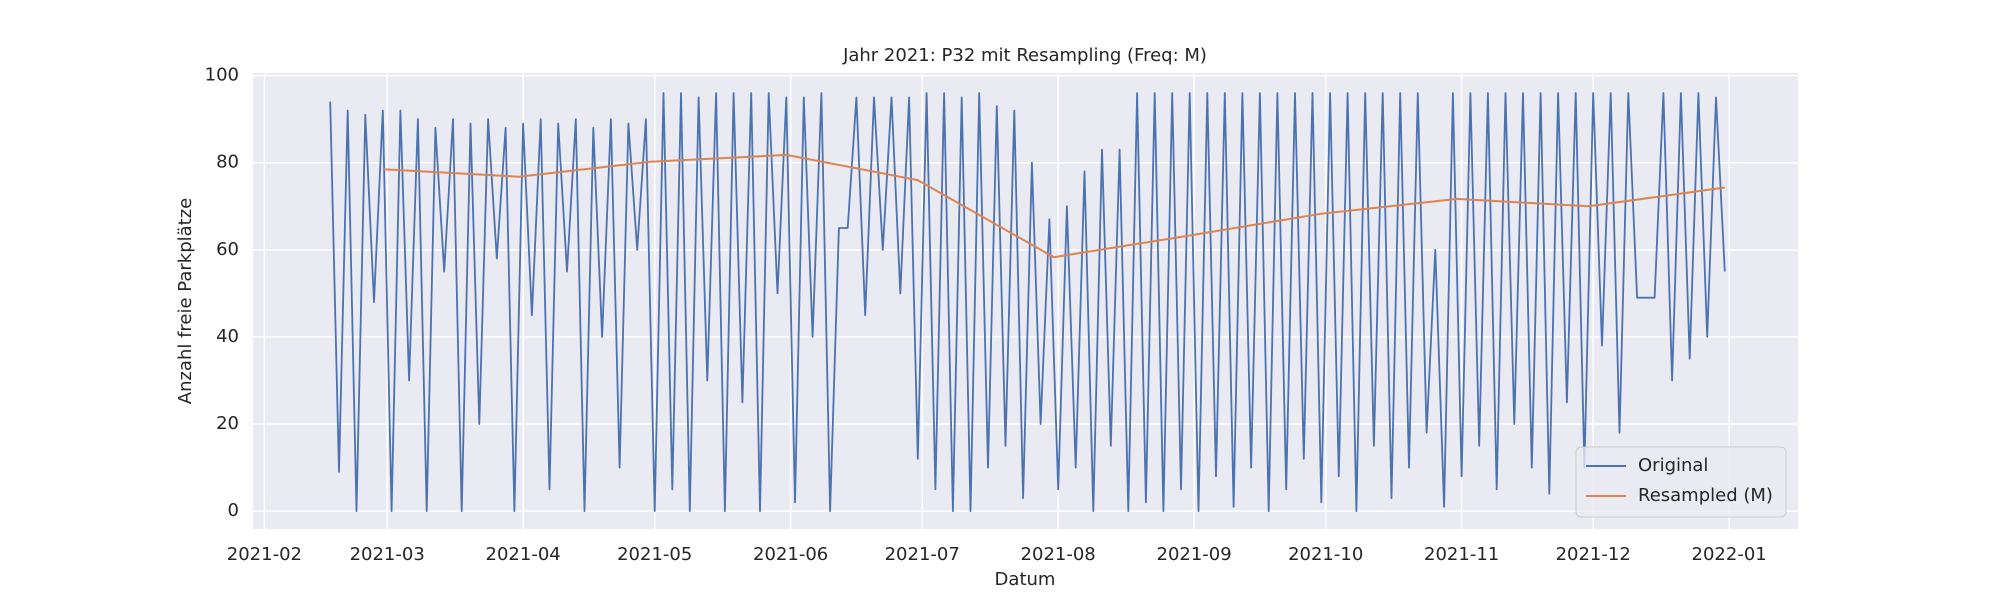 This screenshot has width=2000, height=600. I want to click on x-tick-label: 2021-05, so click(654, 554).